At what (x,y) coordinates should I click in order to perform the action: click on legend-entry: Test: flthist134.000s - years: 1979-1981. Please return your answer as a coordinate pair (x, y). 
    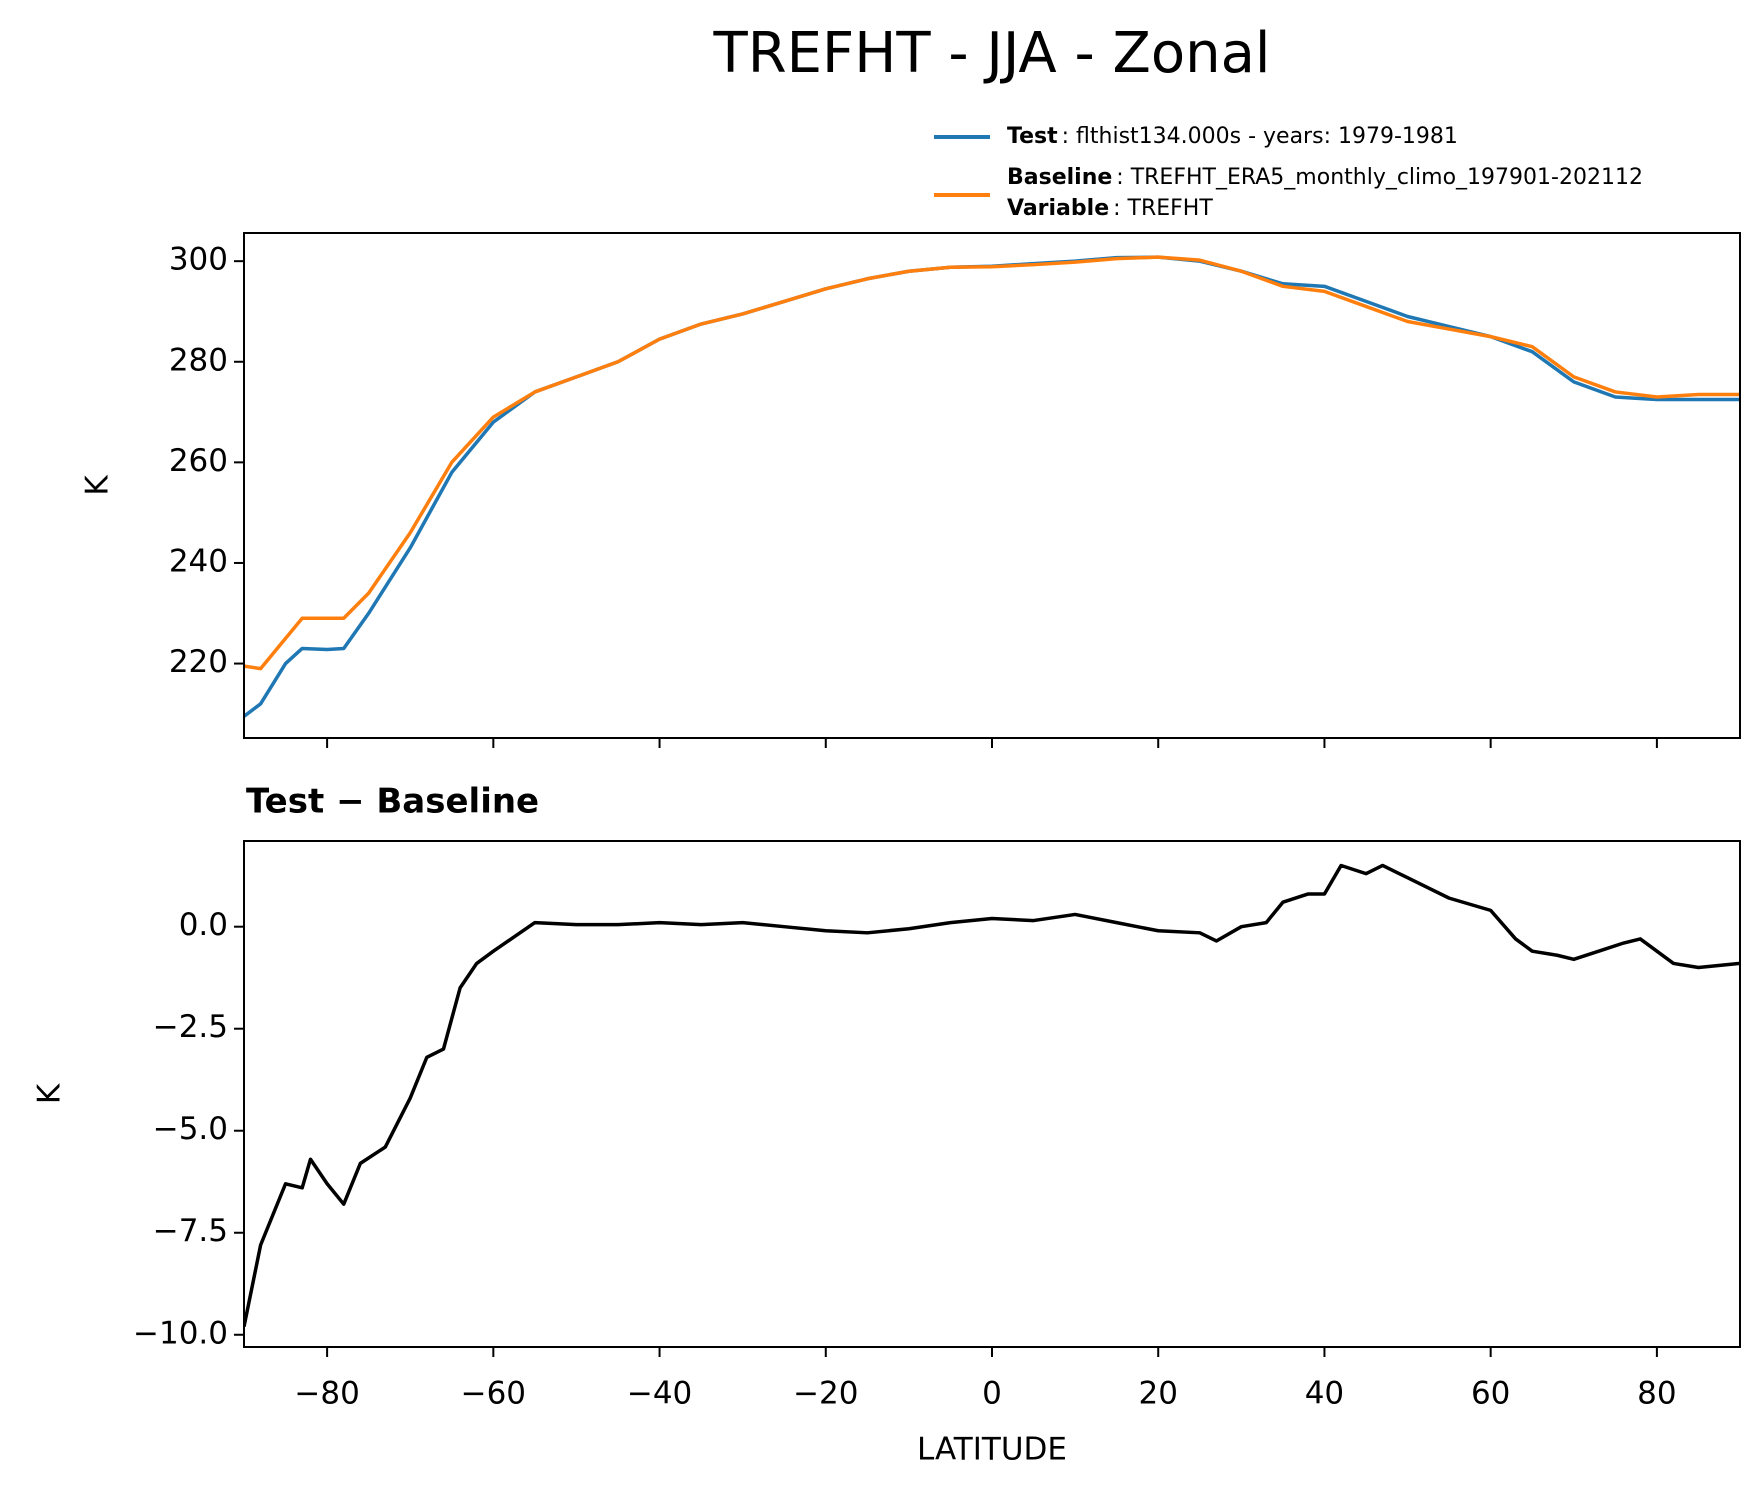
    Looking at the image, I should click on (1232, 136).